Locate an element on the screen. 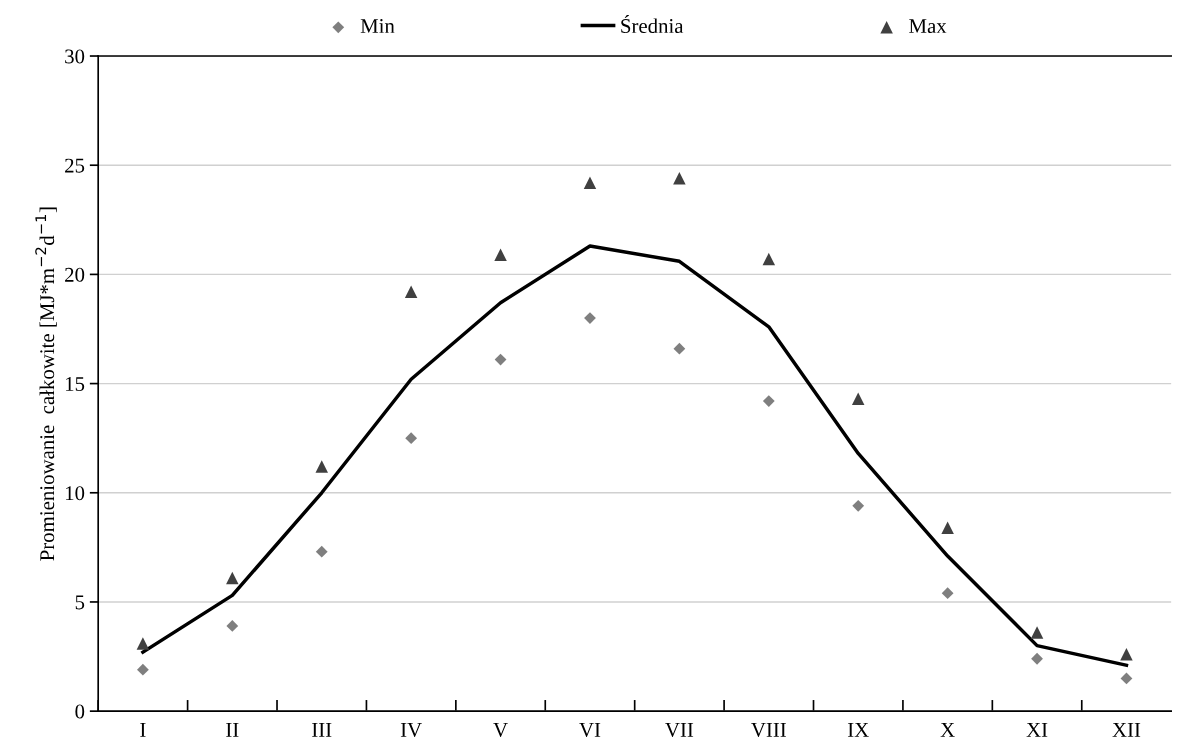  x-tick-label: III is located at coordinates (322, 730).